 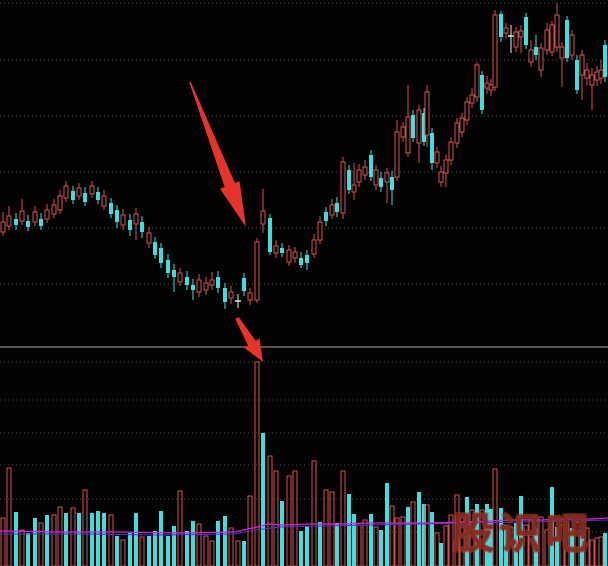 What do you see at coordinates (249, 339) in the screenshot?
I see `arrow-to-volume-spike` at bounding box center [249, 339].